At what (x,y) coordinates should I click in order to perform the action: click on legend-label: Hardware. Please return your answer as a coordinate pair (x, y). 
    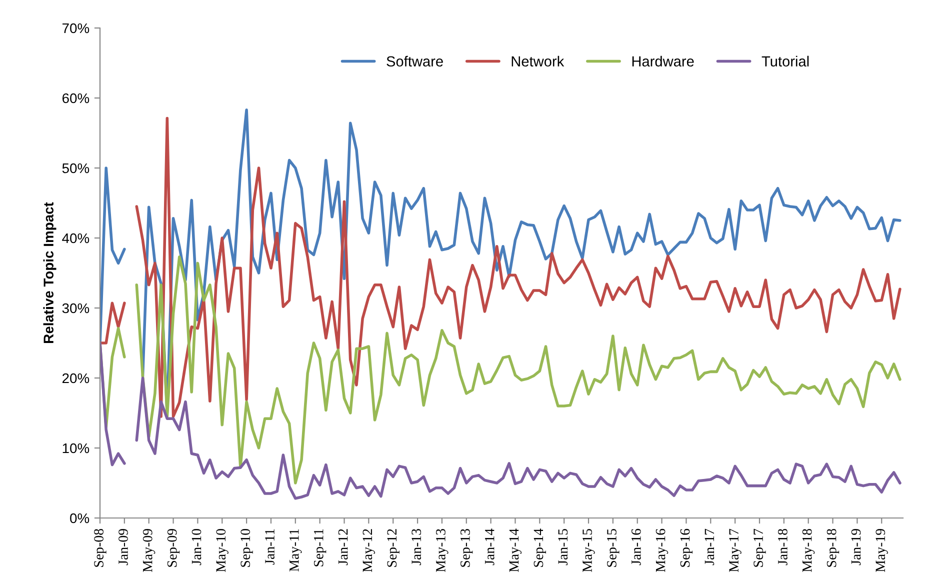
    Looking at the image, I should click on (663, 61).